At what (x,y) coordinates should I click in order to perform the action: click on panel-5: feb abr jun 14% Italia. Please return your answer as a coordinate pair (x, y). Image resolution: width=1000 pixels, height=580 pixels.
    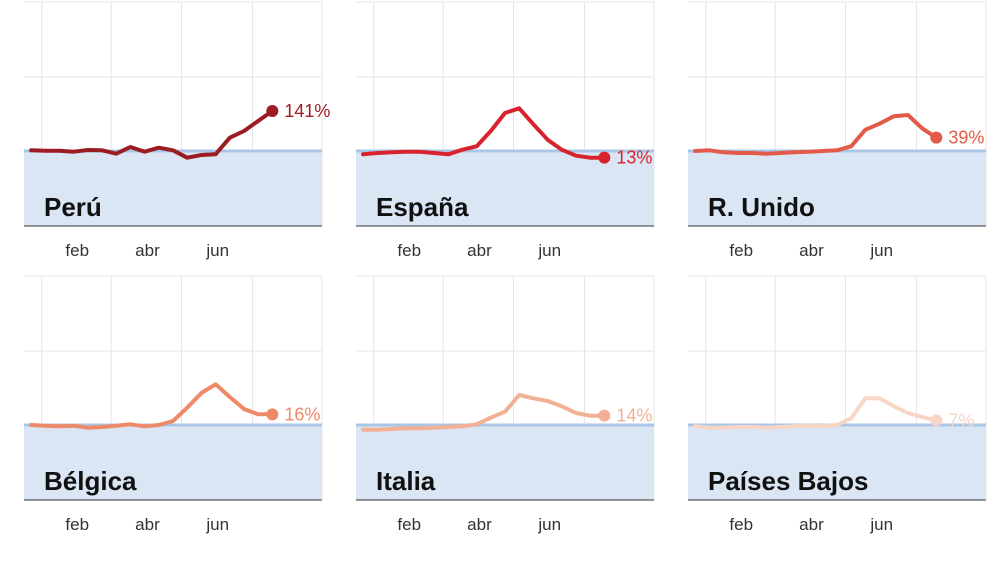
    Looking at the image, I should click on (505, 404).